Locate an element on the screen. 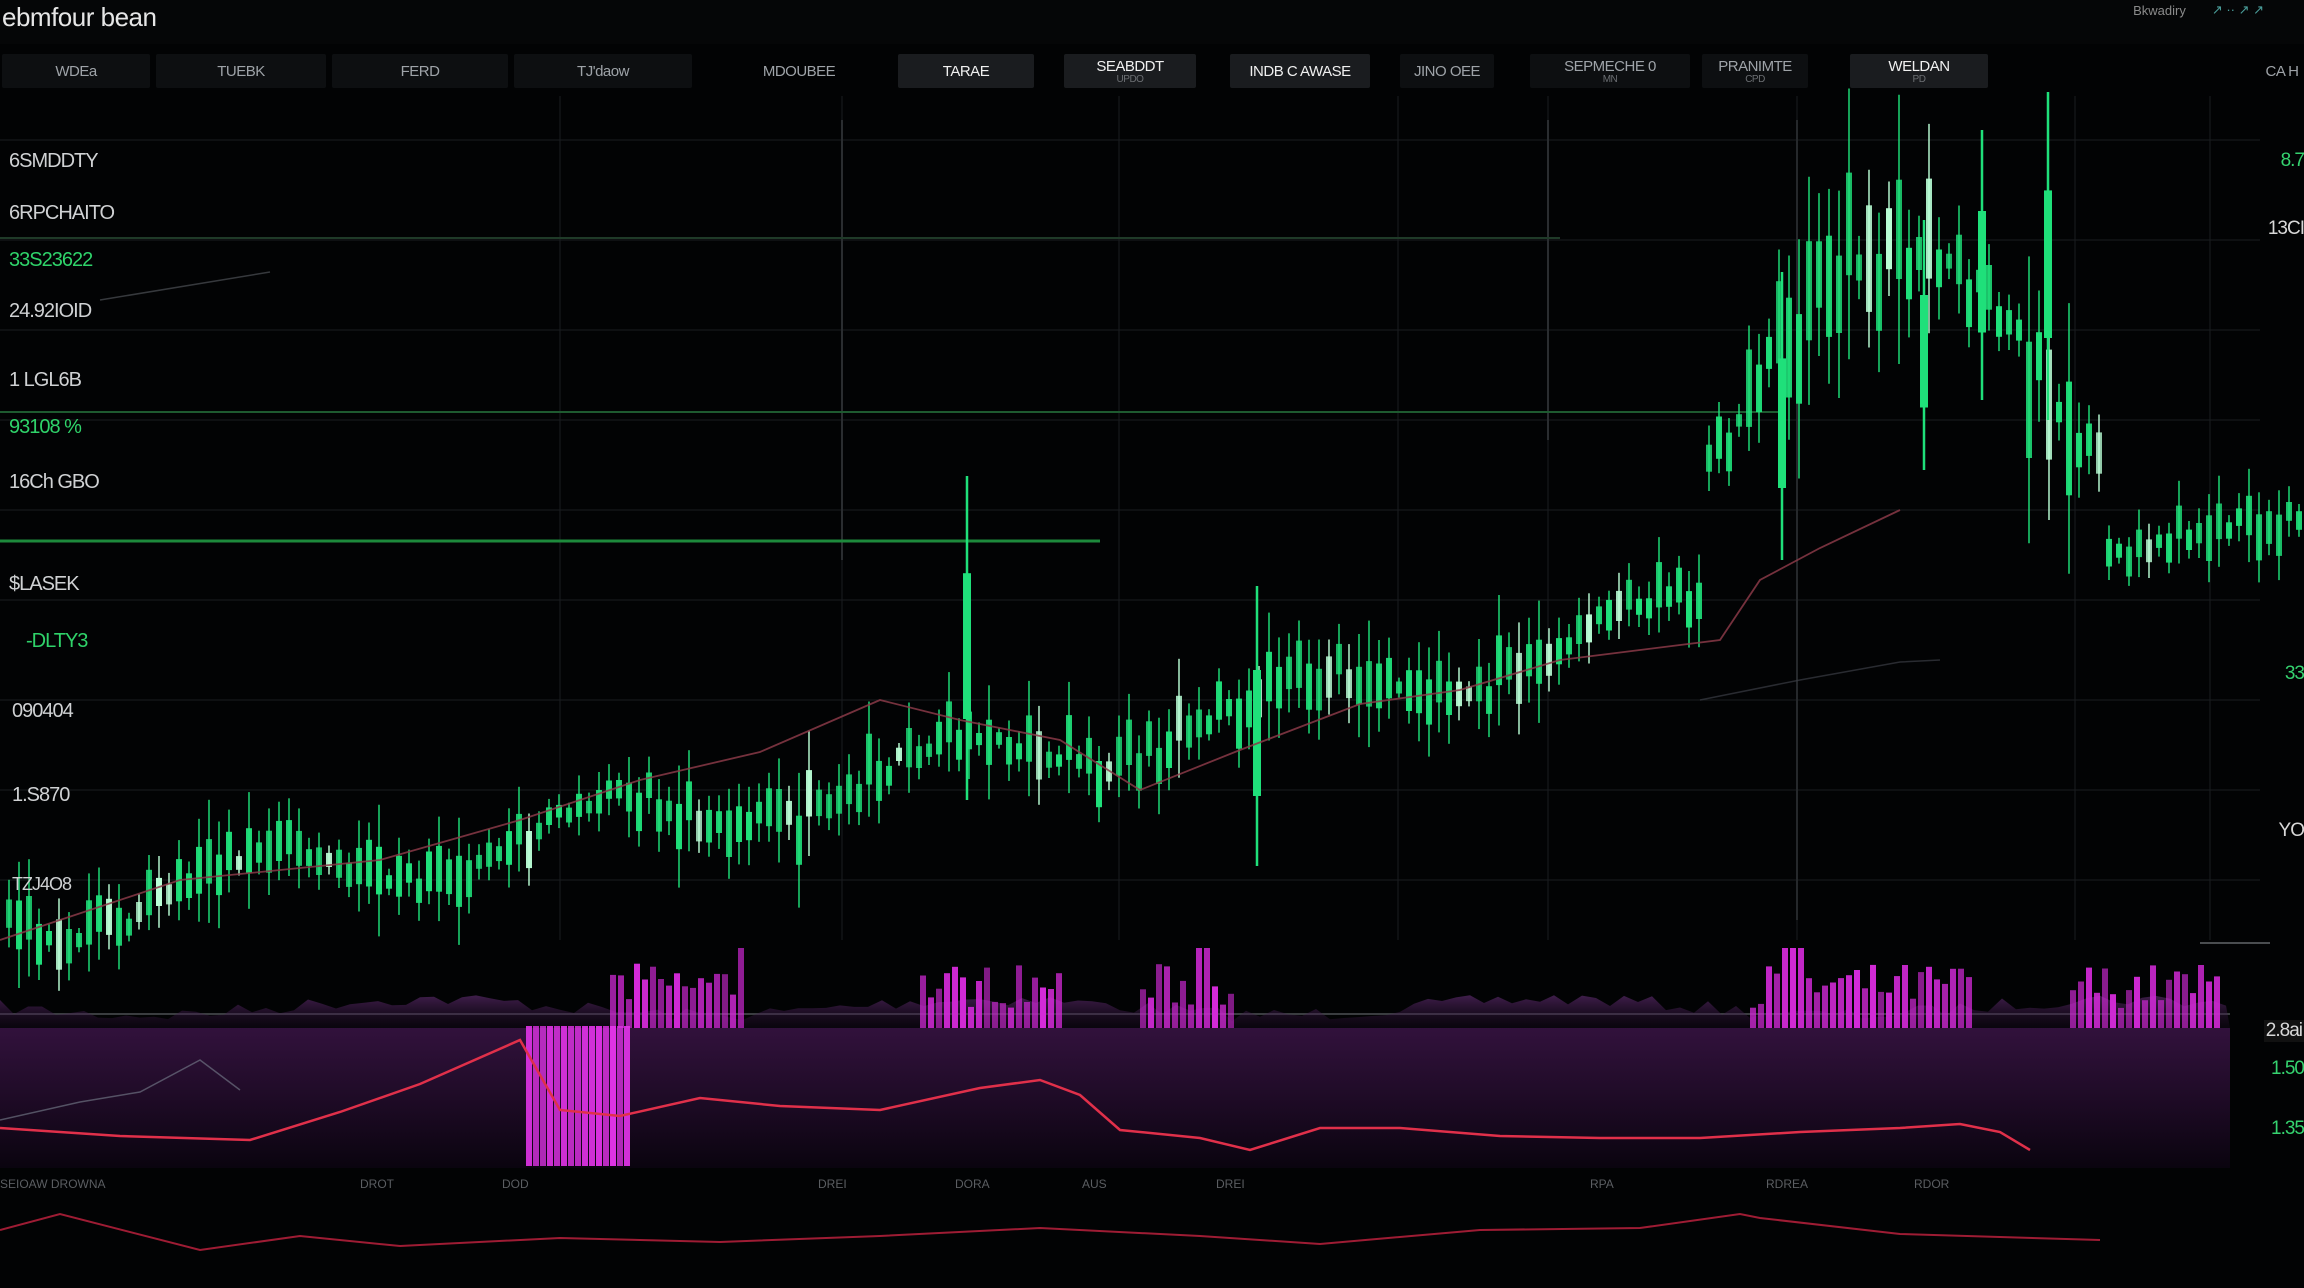 This screenshot has width=2304, height=1288. toolbar-button-jino-oee: JINO OEE is located at coordinates (1447, 71).